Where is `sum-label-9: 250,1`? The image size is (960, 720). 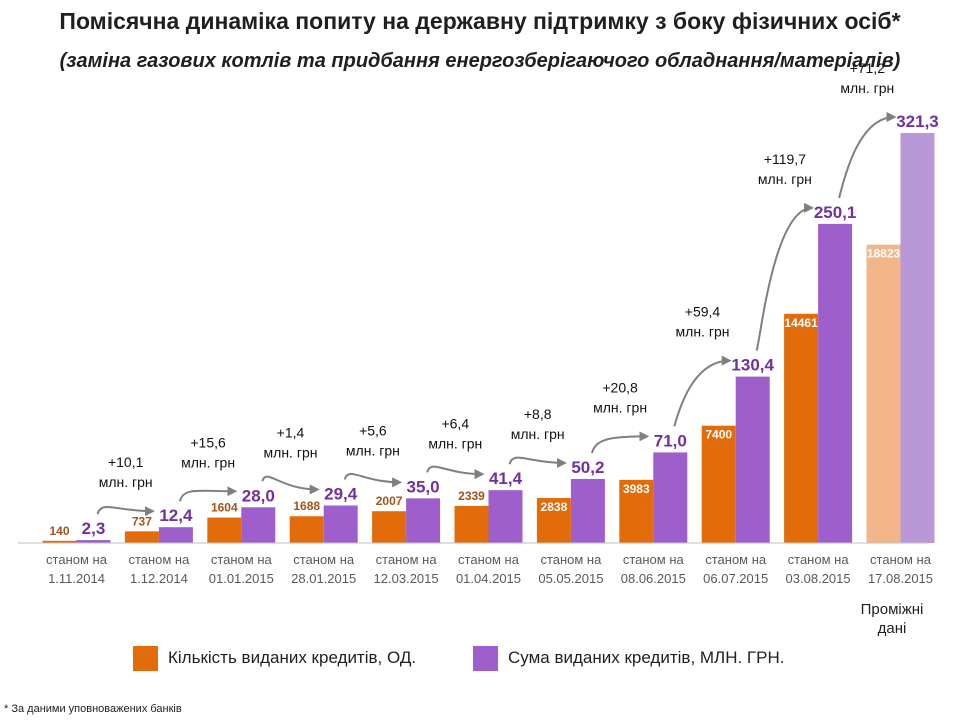
sum-label-9: 250,1 is located at coordinates (835, 212).